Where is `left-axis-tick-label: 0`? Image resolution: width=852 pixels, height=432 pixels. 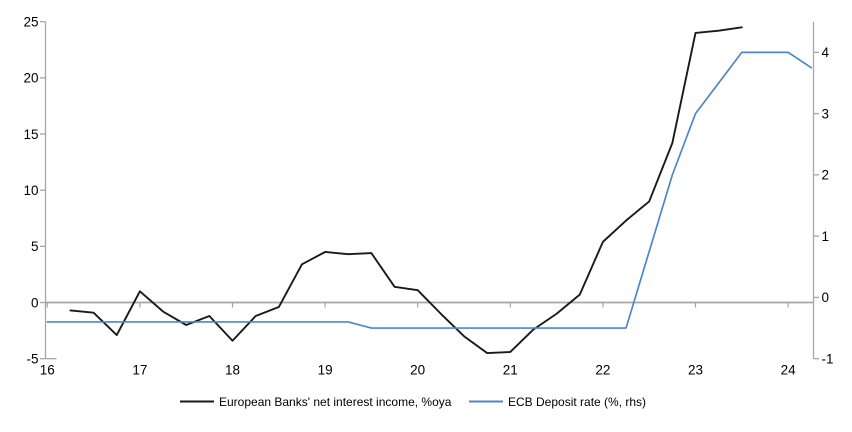
left-axis-tick-label: 0 is located at coordinates (35, 302).